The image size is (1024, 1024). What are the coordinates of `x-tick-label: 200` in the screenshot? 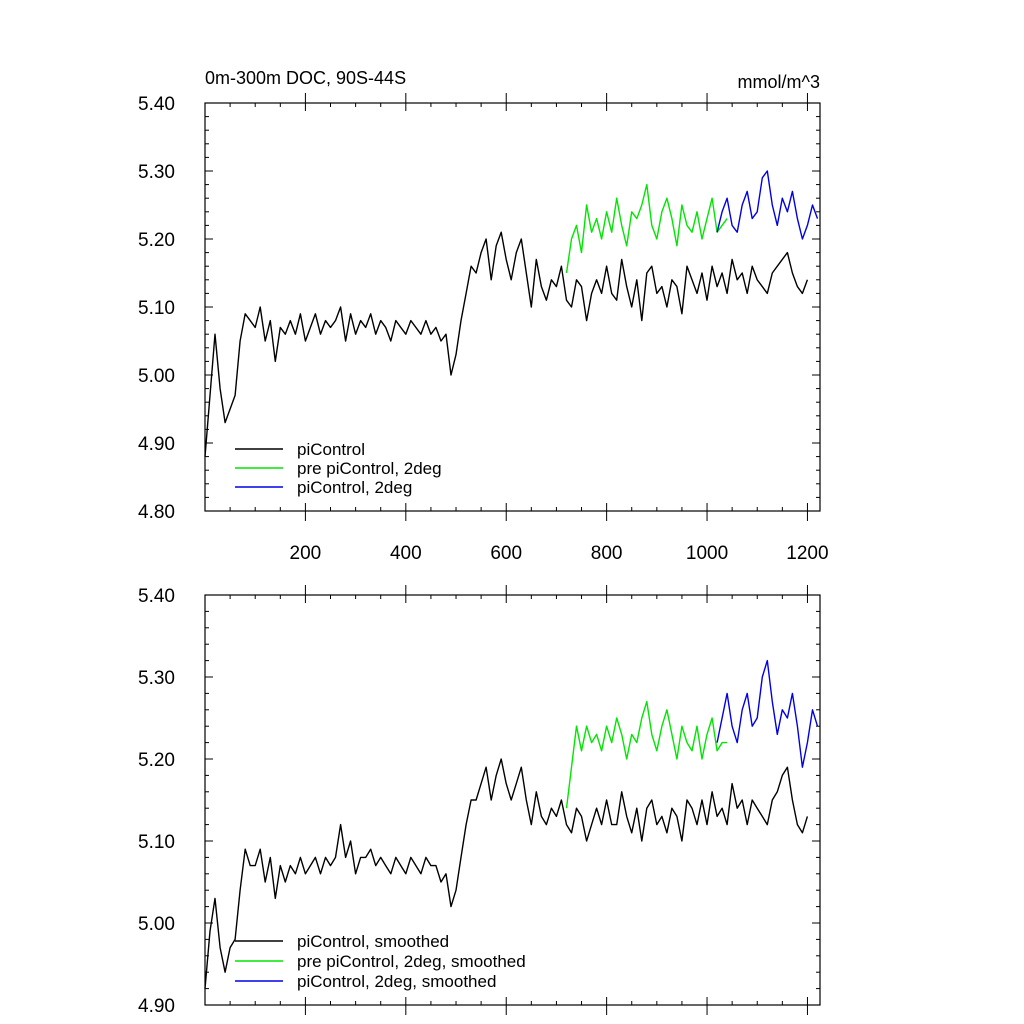 It's located at (306, 553).